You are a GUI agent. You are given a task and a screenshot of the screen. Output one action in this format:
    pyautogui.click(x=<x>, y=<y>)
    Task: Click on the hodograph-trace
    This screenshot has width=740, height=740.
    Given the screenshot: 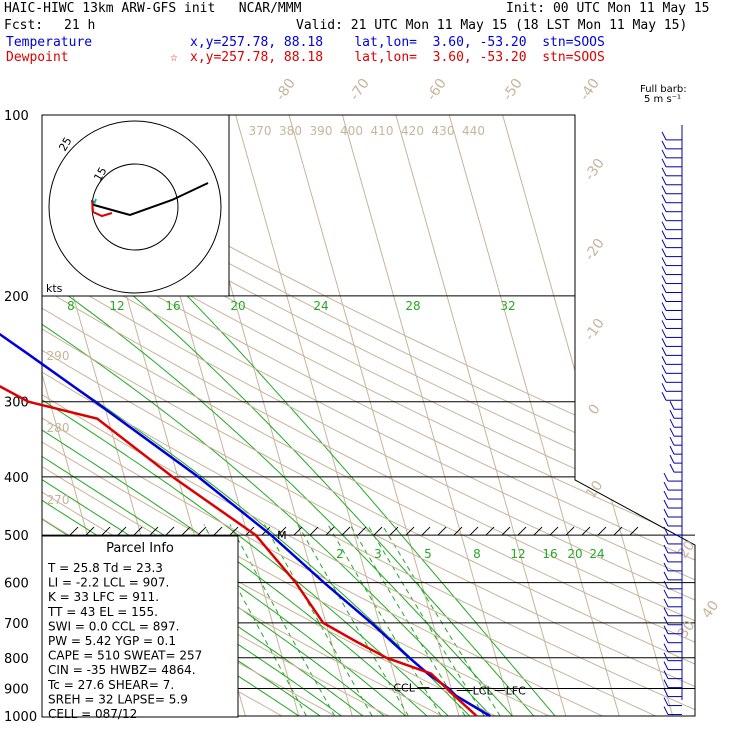 What is the action you would take?
    pyautogui.click(x=150, y=199)
    